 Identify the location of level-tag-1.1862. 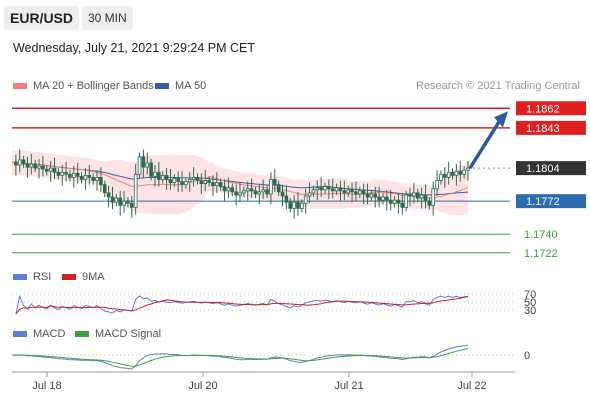
(551, 108).